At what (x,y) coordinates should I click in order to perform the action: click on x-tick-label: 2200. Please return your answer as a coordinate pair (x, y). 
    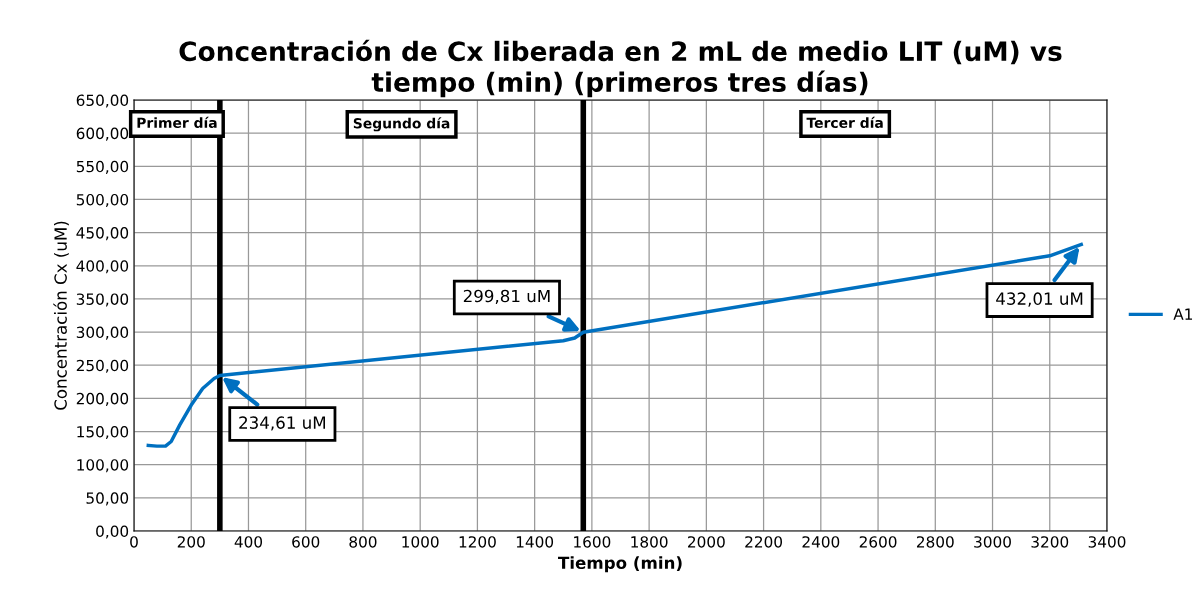
    Looking at the image, I should click on (764, 542).